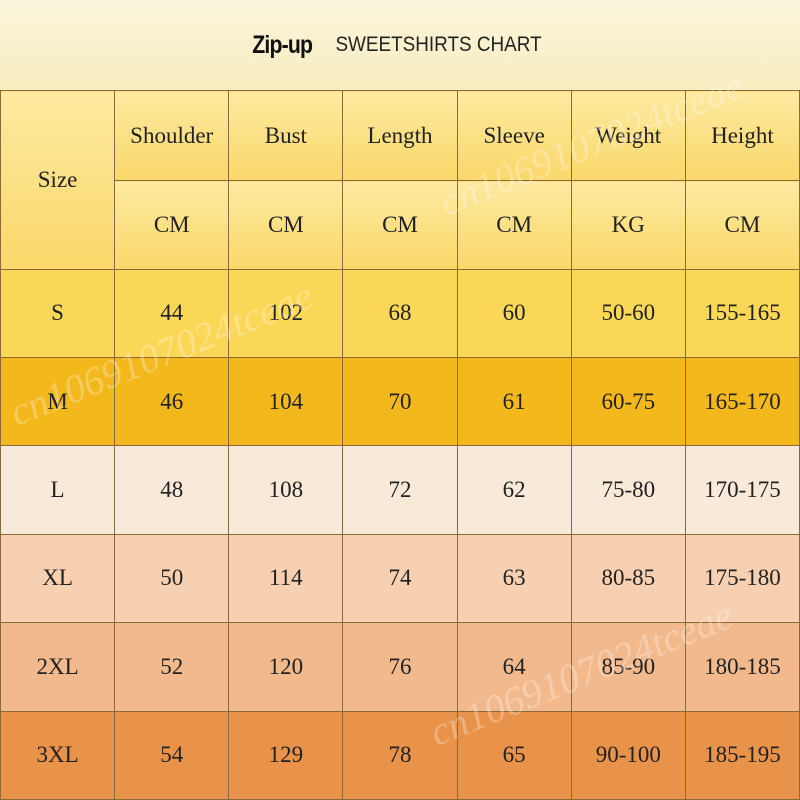  What do you see at coordinates (172, 578) in the screenshot?
I see `value-cell: 50` at bounding box center [172, 578].